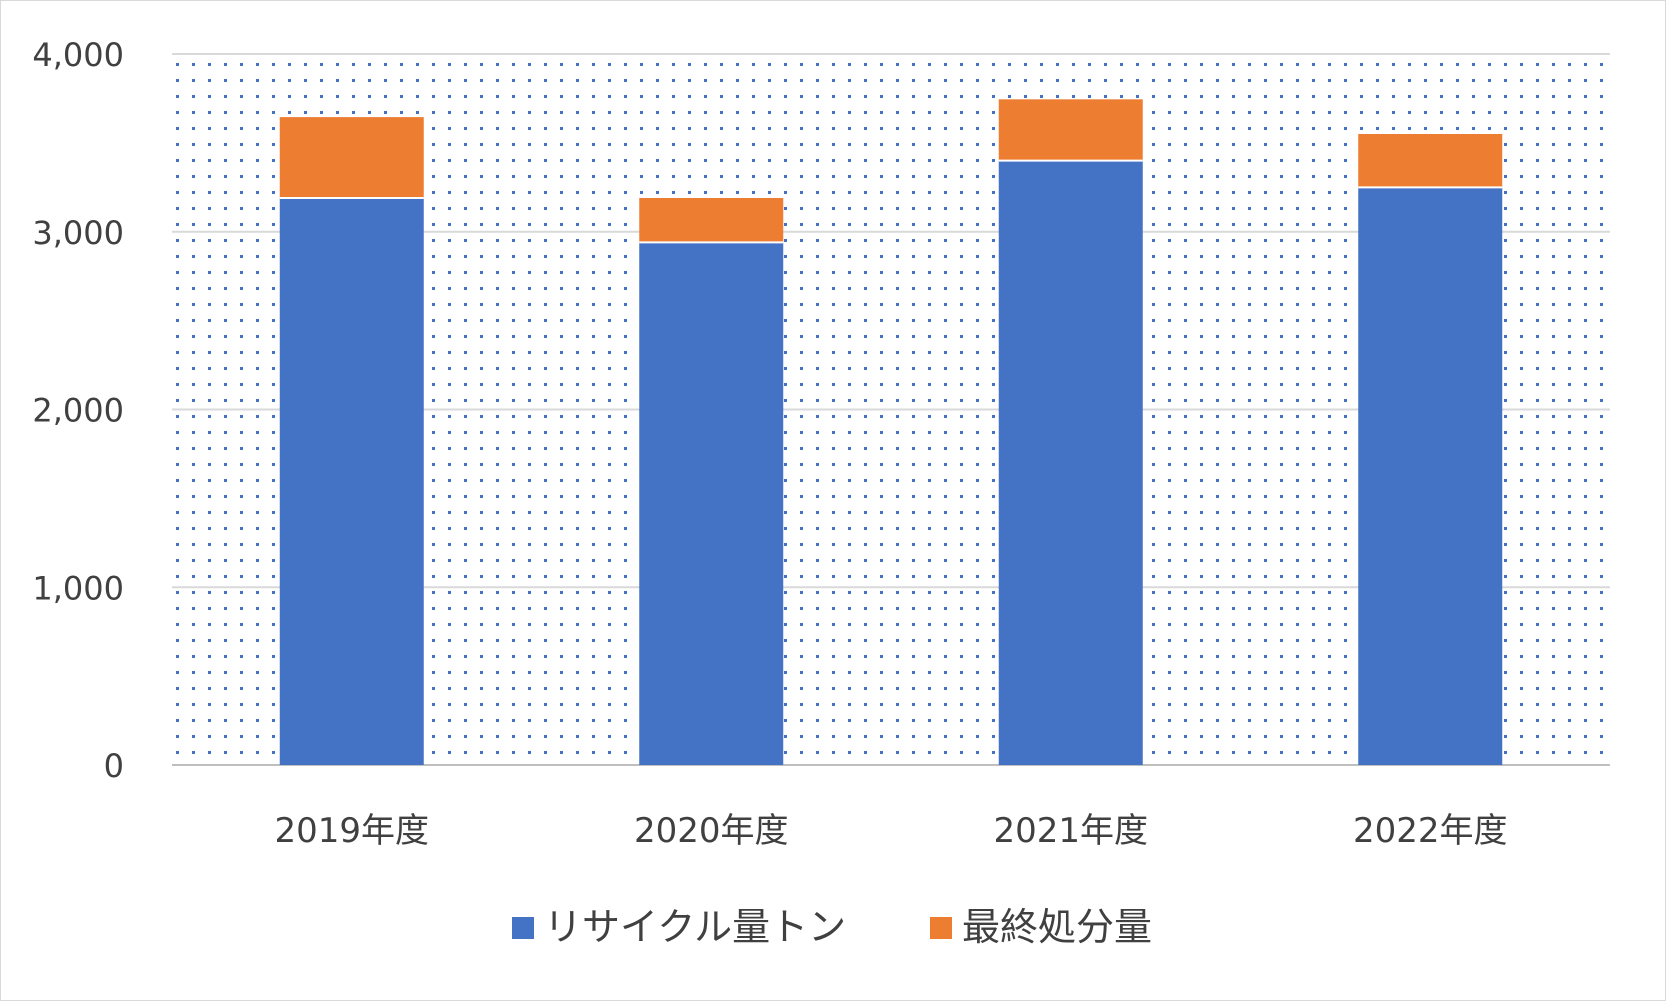 The width and height of the screenshot is (1668, 1003). Describe the element at coordinates (351, 831) in the screenshot. I see `x-tick-label: 2019年度` at that location.